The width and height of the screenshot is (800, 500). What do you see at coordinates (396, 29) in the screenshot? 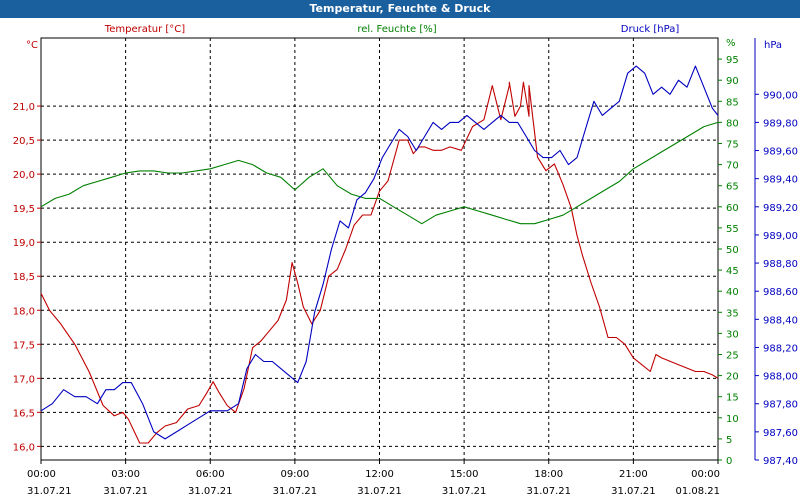
I see `humidity-axis-label: rel. Feuchte [%]` at bounding box center [396, 29].